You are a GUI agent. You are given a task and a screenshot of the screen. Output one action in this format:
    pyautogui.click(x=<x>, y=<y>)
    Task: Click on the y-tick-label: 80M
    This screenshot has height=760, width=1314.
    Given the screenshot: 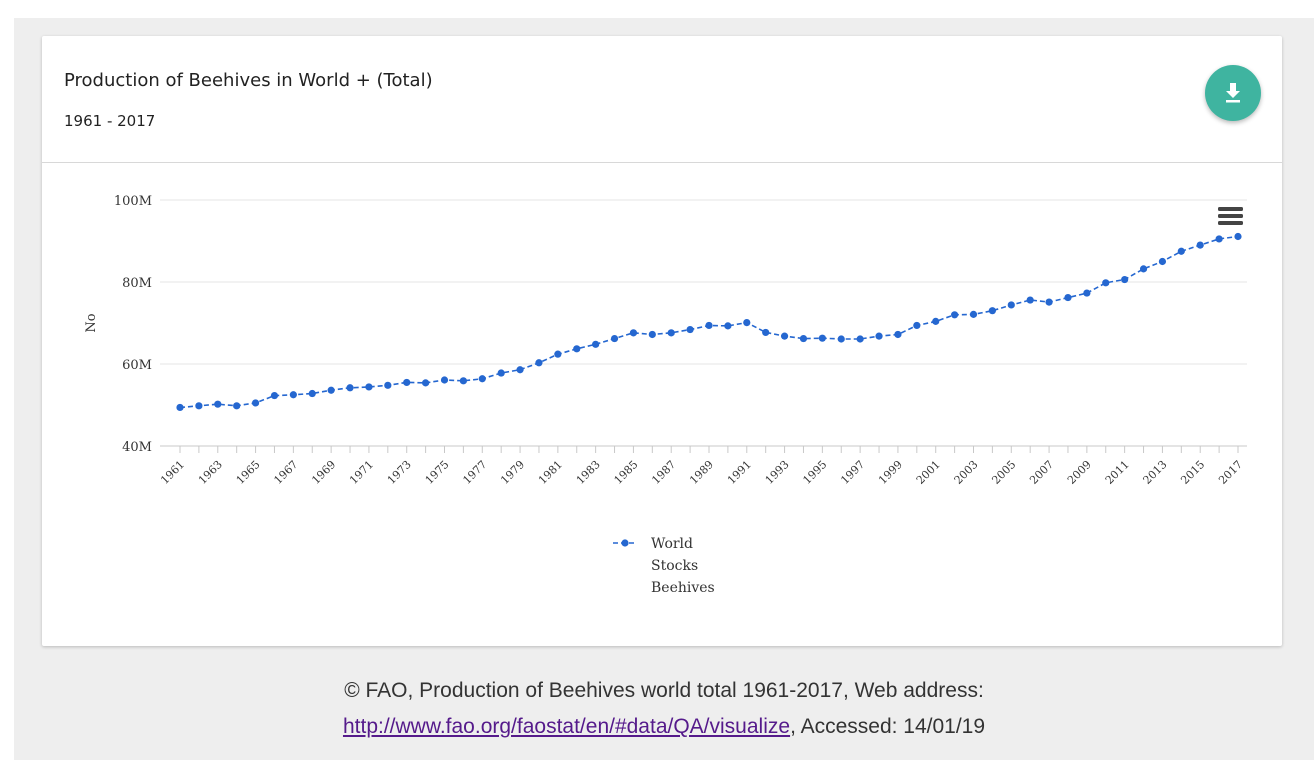 What is the action you would take?
    pyautogui.click(x=137, y=283)
    